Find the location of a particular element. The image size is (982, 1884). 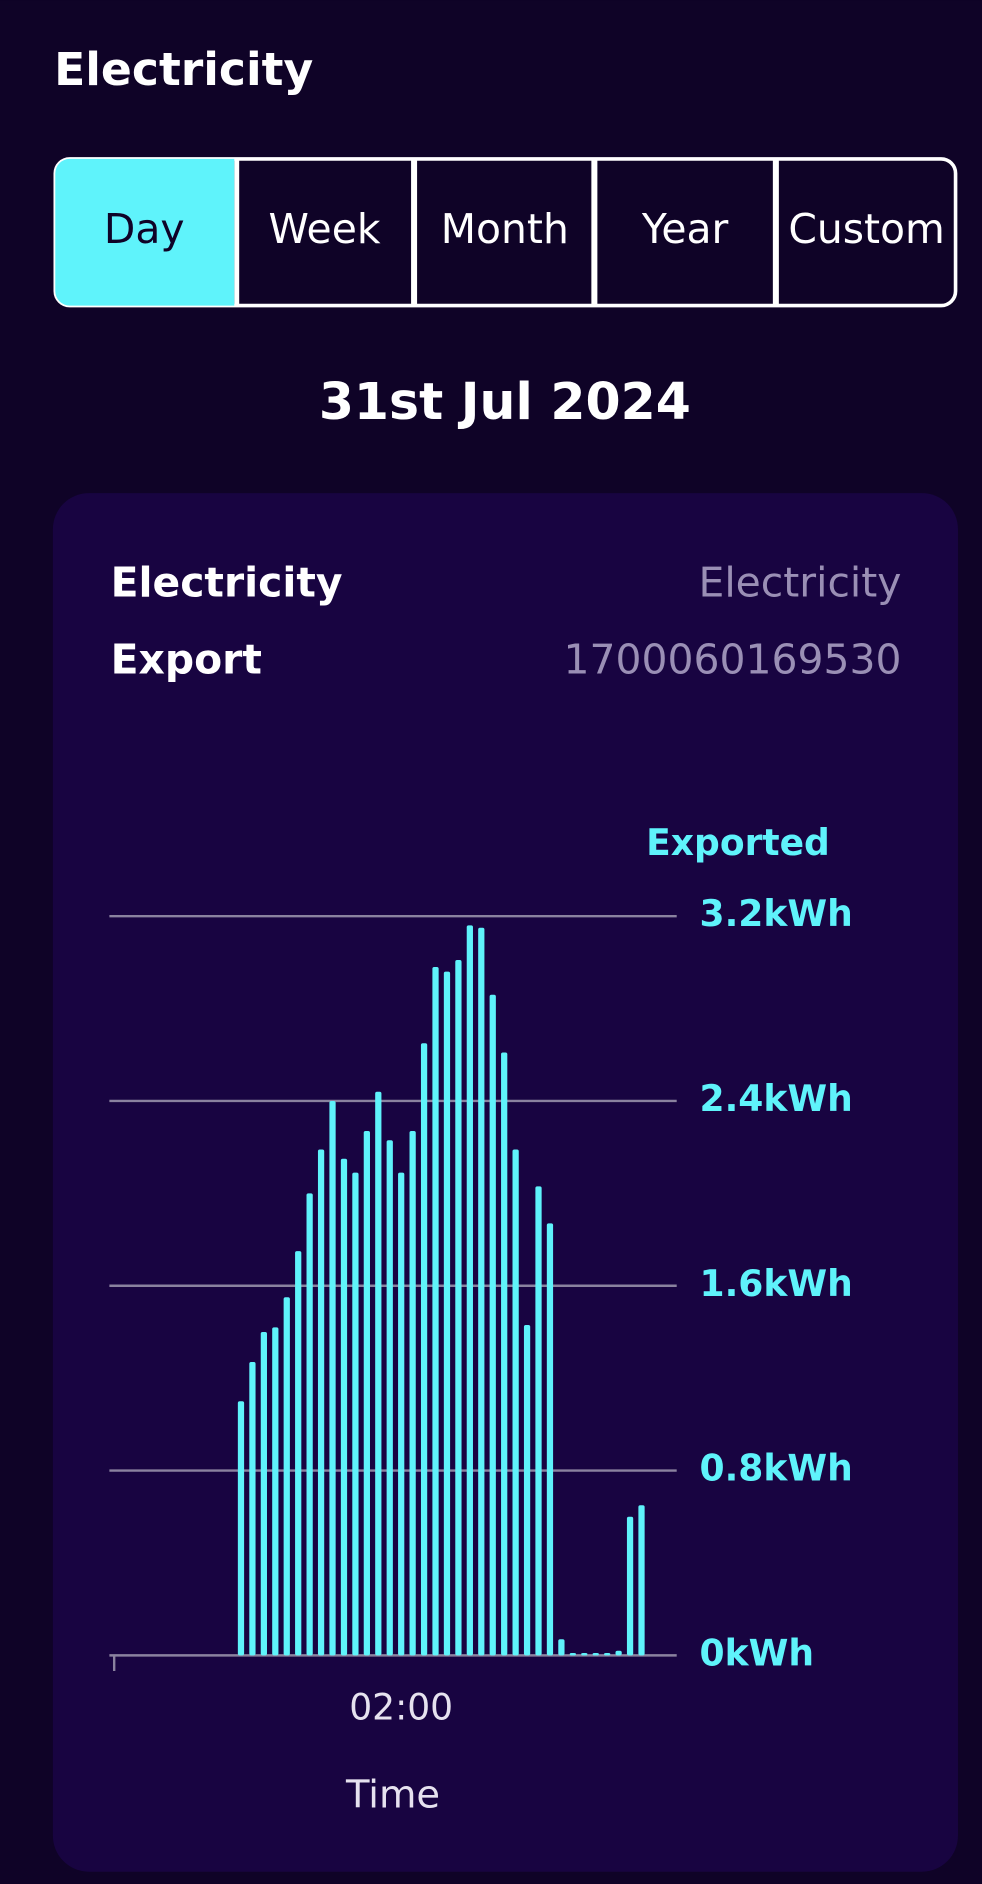

tab: Year is located at coordinates (685, 229).